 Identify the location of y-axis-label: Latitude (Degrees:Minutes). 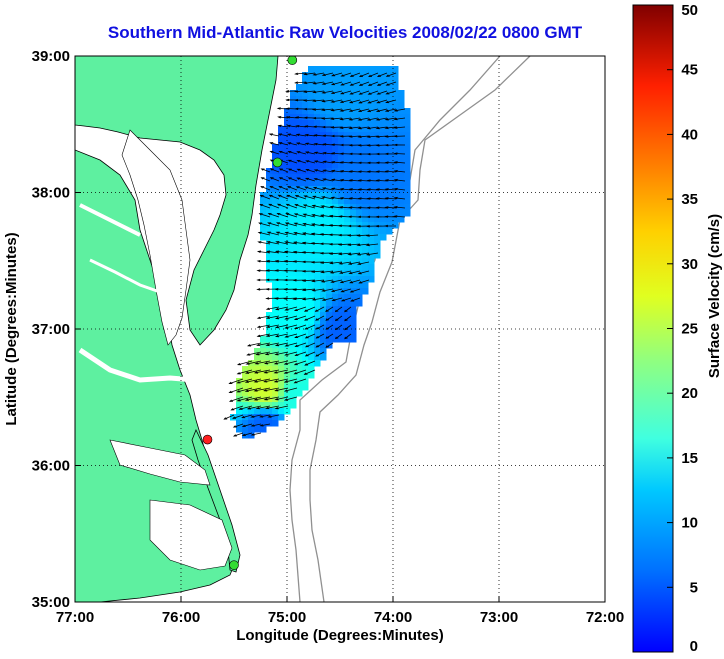
(11, 328).